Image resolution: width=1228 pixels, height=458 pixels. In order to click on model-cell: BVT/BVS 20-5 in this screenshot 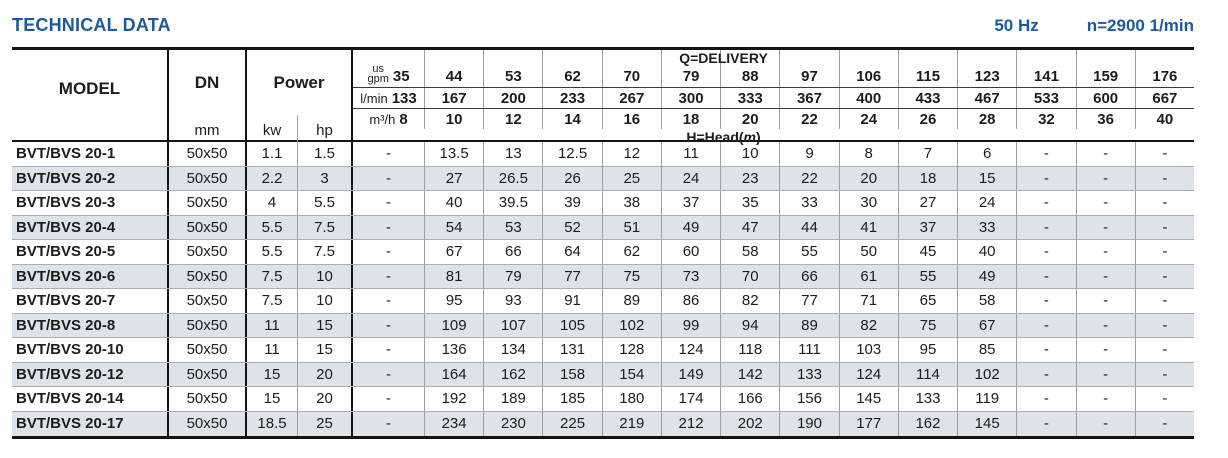, I will do `click(66, 252)`.